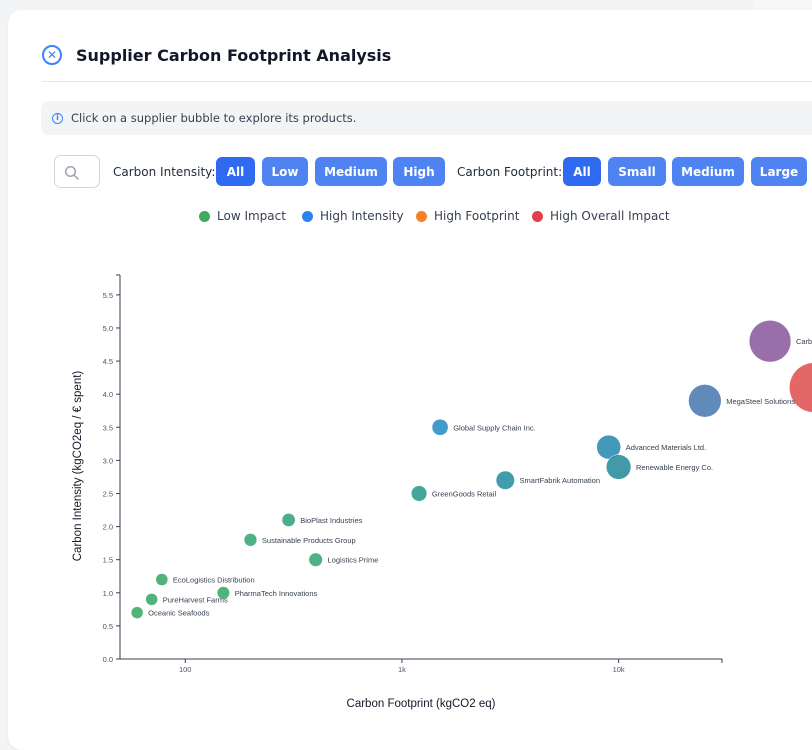 The image size is (812, 750). Describe the element at coordinates (78, 466) in the screenshot. I see `y-axis-title: Carbon Intensity (kgCO2eq / € spent)` at that location.